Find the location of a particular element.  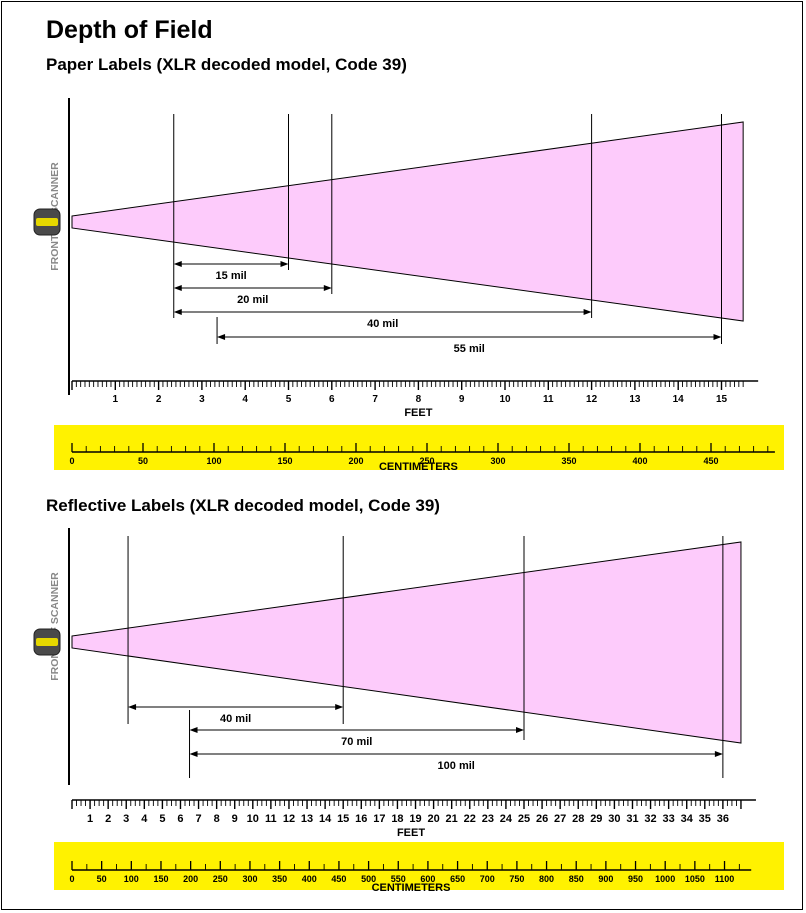

feet-tick-label: 28 is located at coordinates (578, 819).